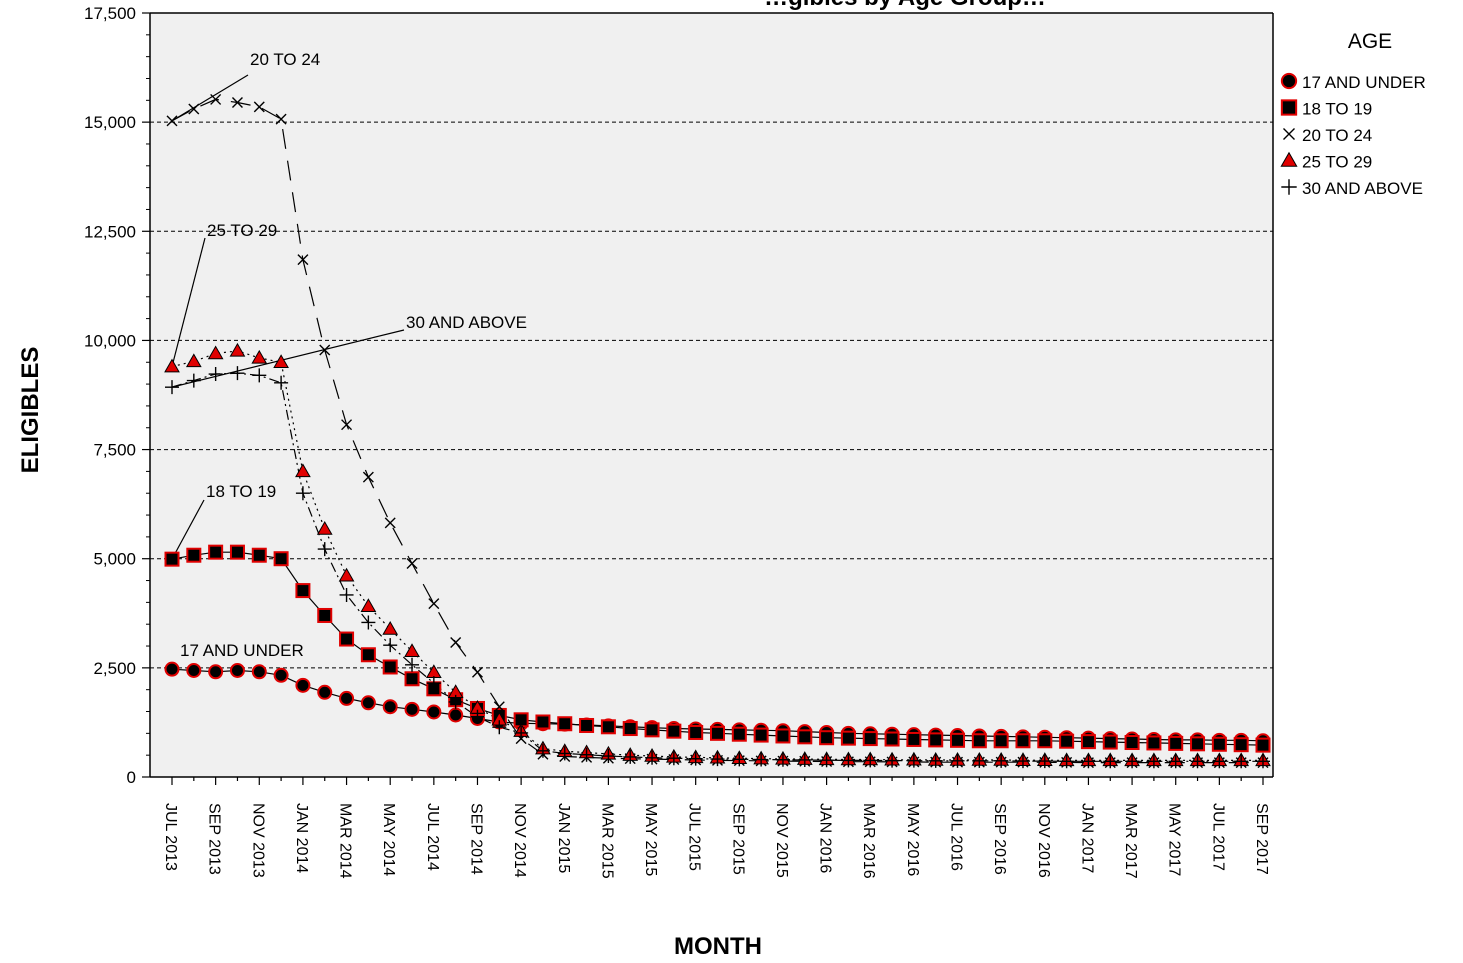 The width and height of the screenshot is (1463, 963). I want to click on x-tick-label: JUL 2016, so click(956, 837).